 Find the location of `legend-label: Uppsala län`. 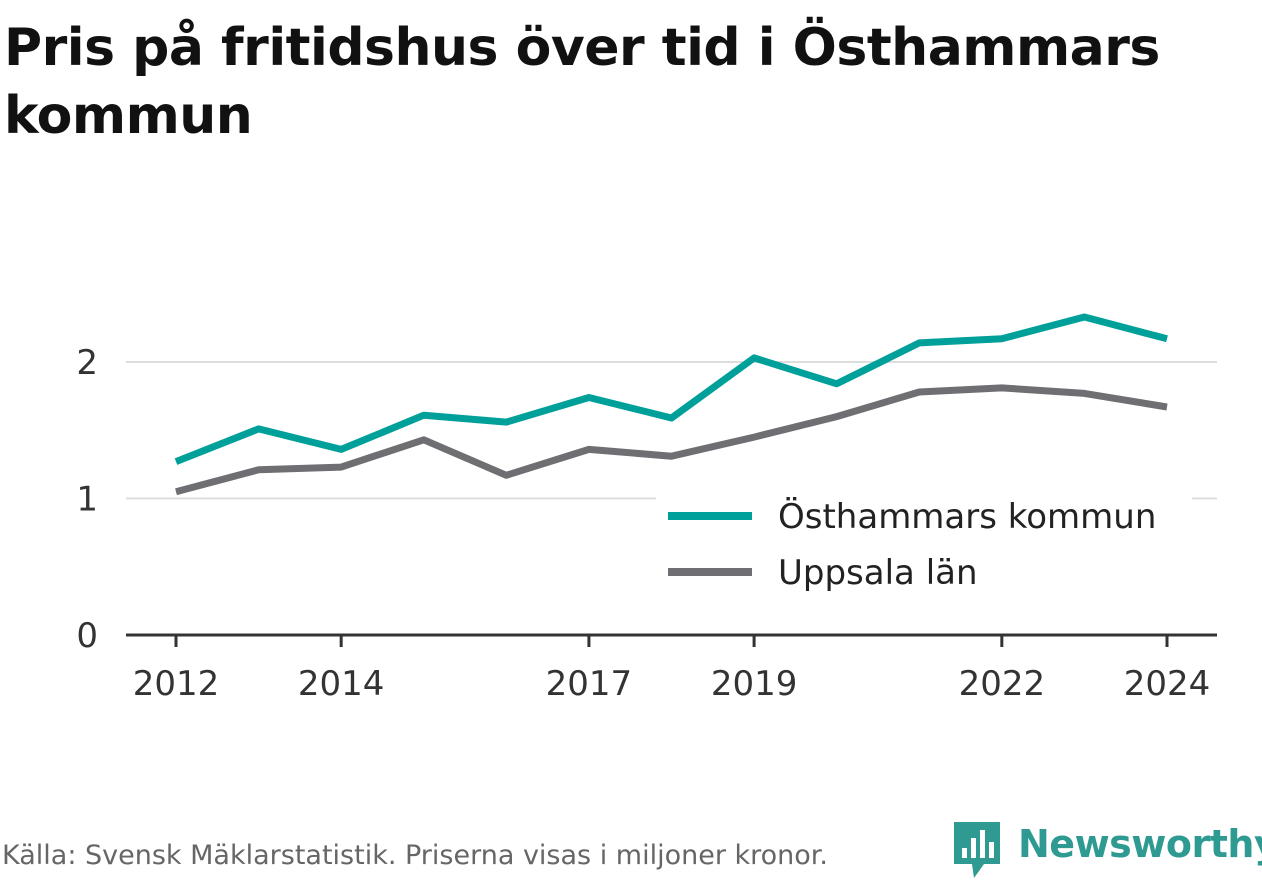

legend-label: Uppsala län is located at coordinates (878, 573).